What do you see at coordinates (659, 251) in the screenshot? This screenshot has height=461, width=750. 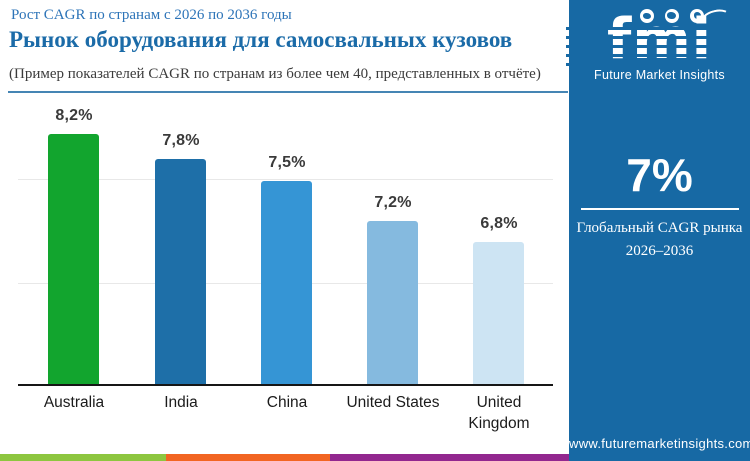 I see `global-cagr-caption-line2: 2026–2036` at bounding box center [659, 251].